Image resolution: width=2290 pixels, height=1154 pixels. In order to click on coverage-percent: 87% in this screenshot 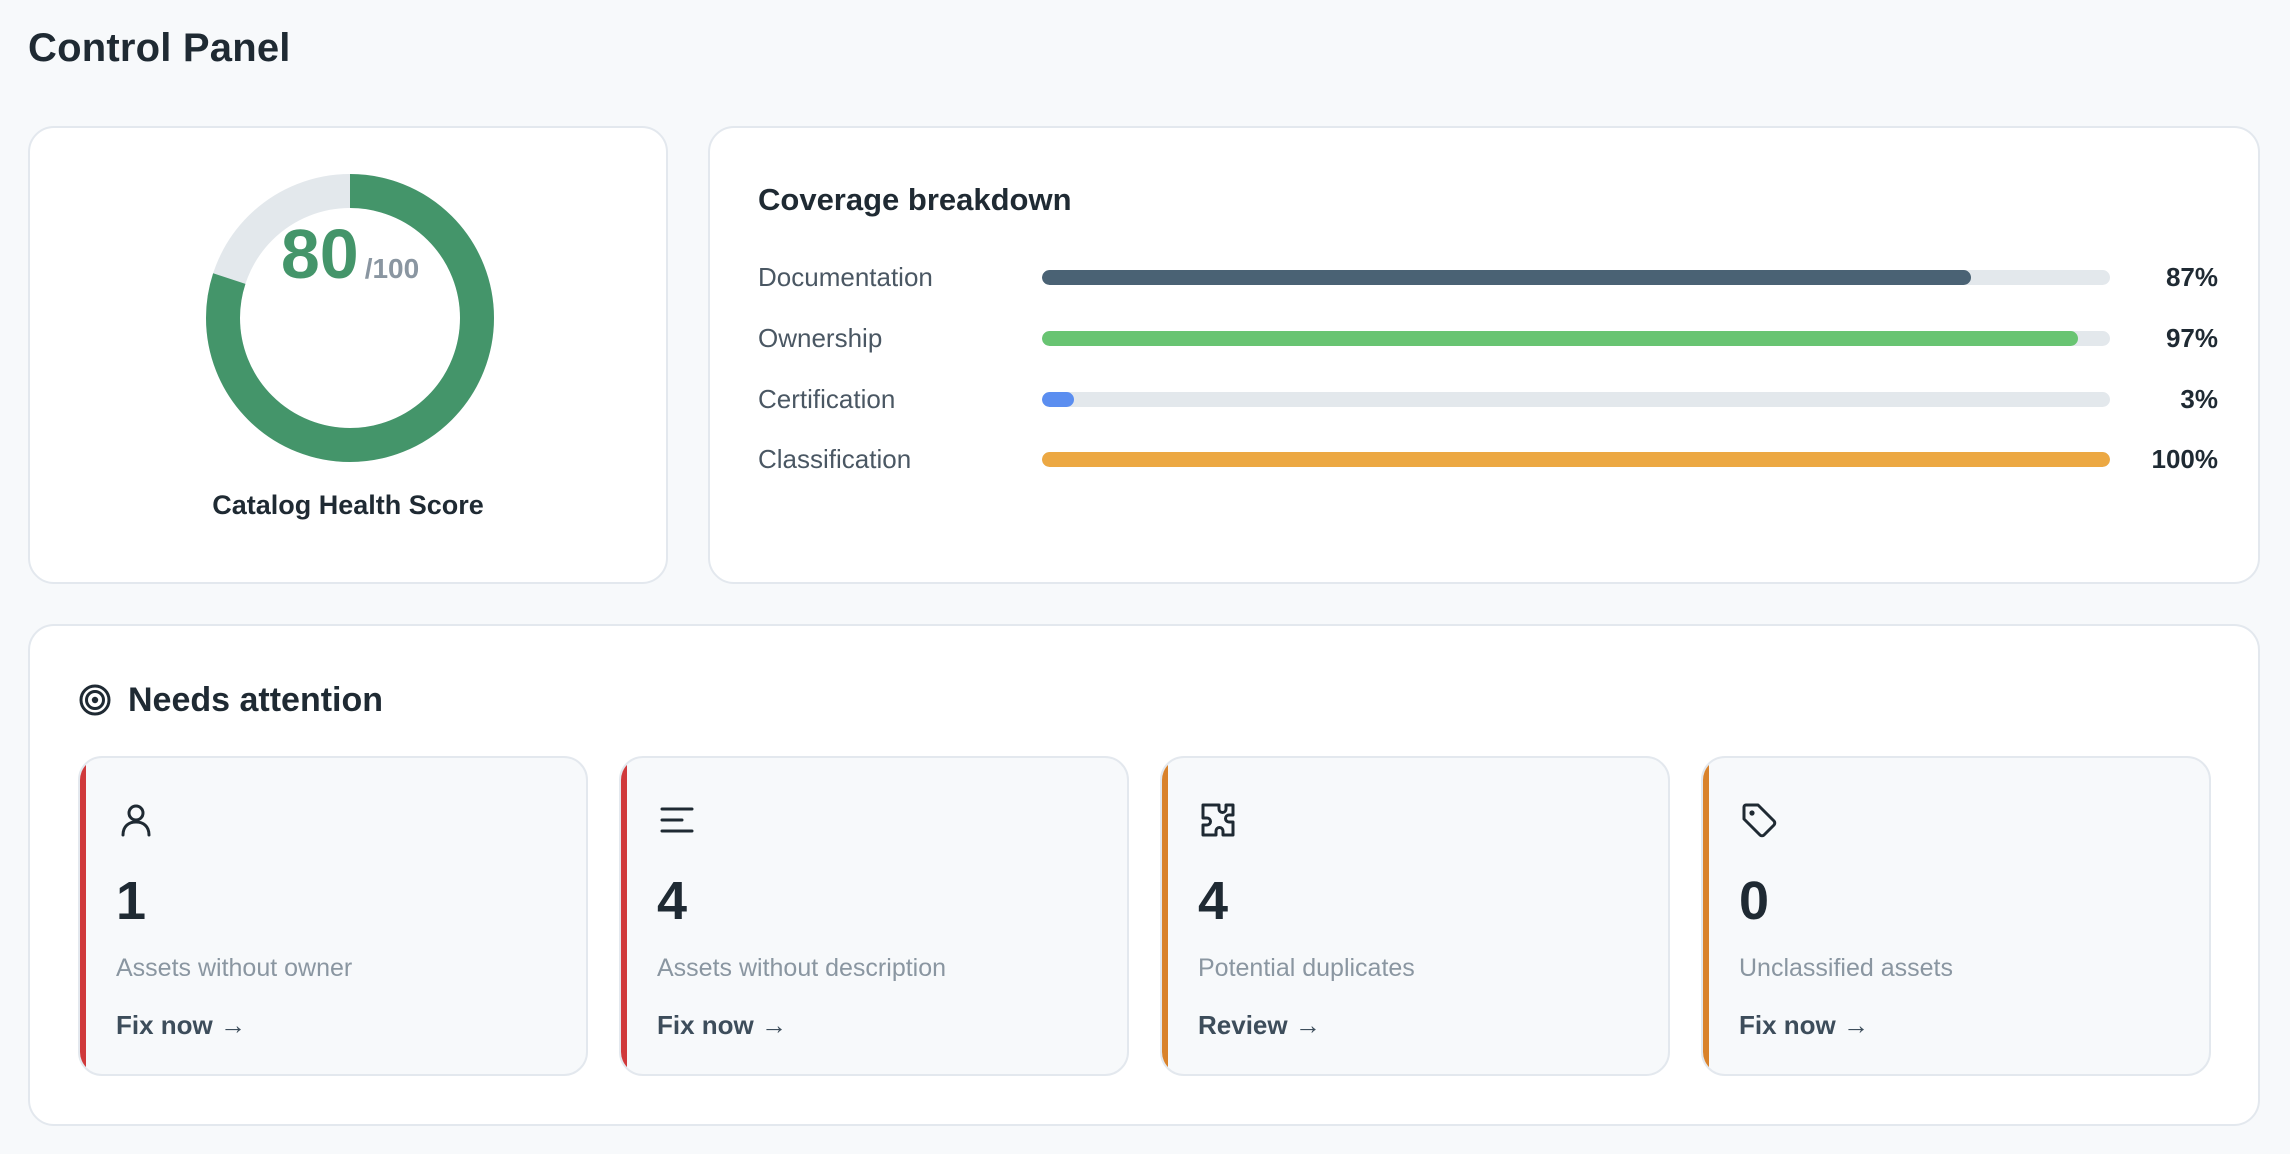, I will do `click(2191, 277)`.